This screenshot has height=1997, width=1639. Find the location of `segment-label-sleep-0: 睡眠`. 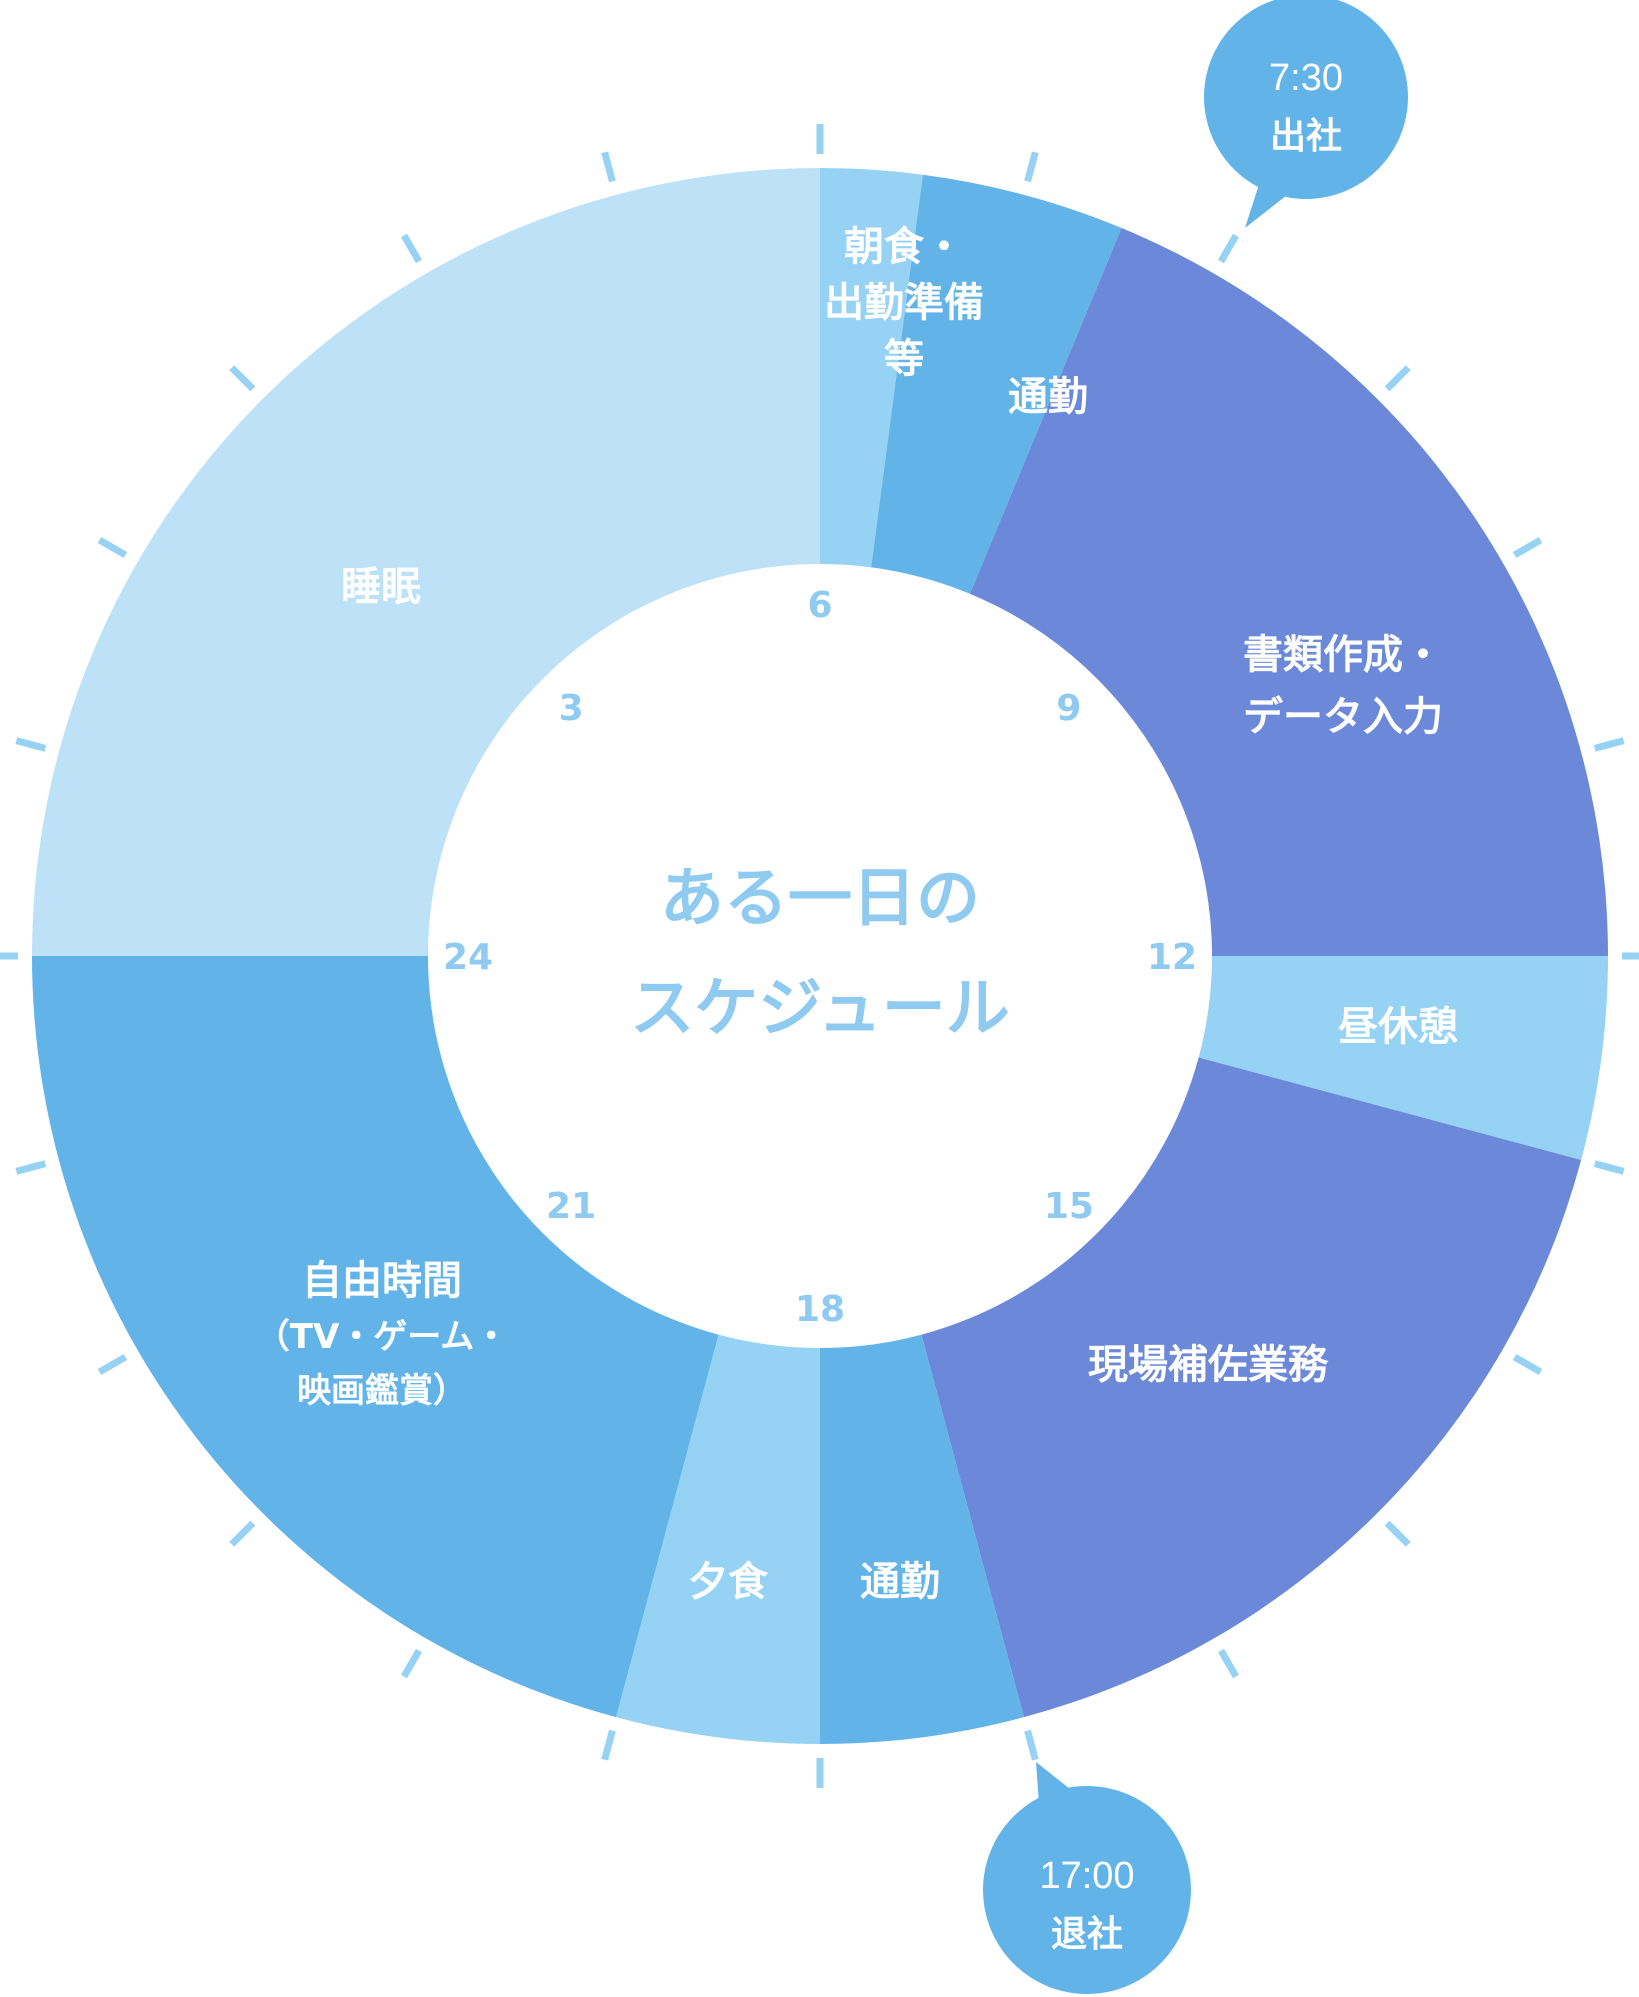

segment-label-sleep-0: 睡眠 is located at coordinates (381, 587).